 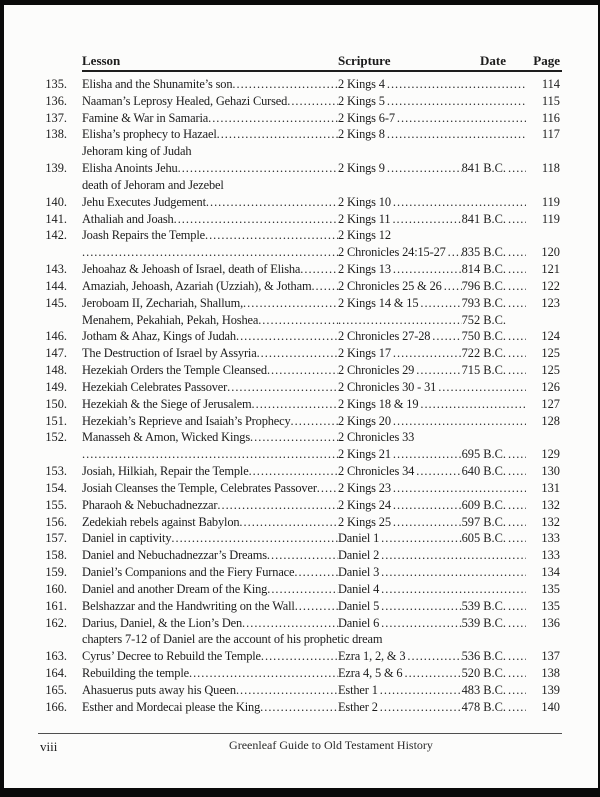 I want to click on reference-cell: 2 Kings 14 & 15 793 B.C. 123, so click(x=450, y=303).